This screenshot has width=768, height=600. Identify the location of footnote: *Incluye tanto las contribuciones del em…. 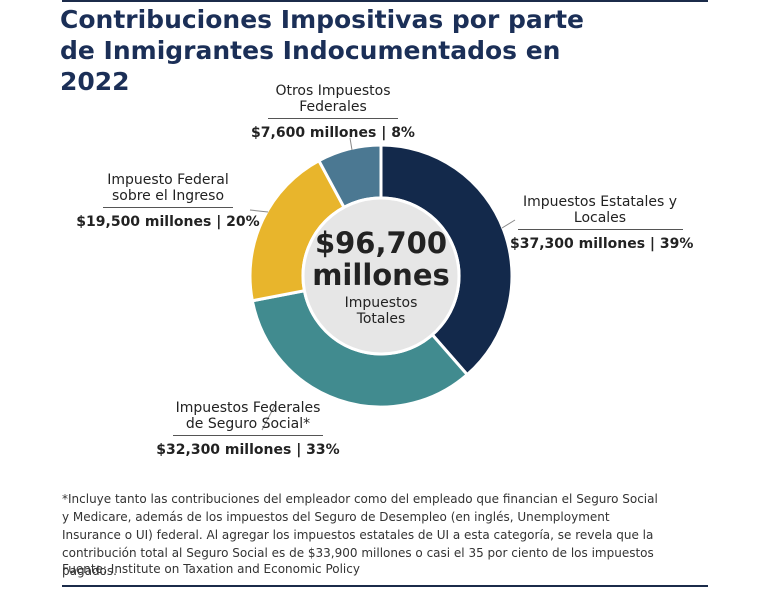
(360, 535).